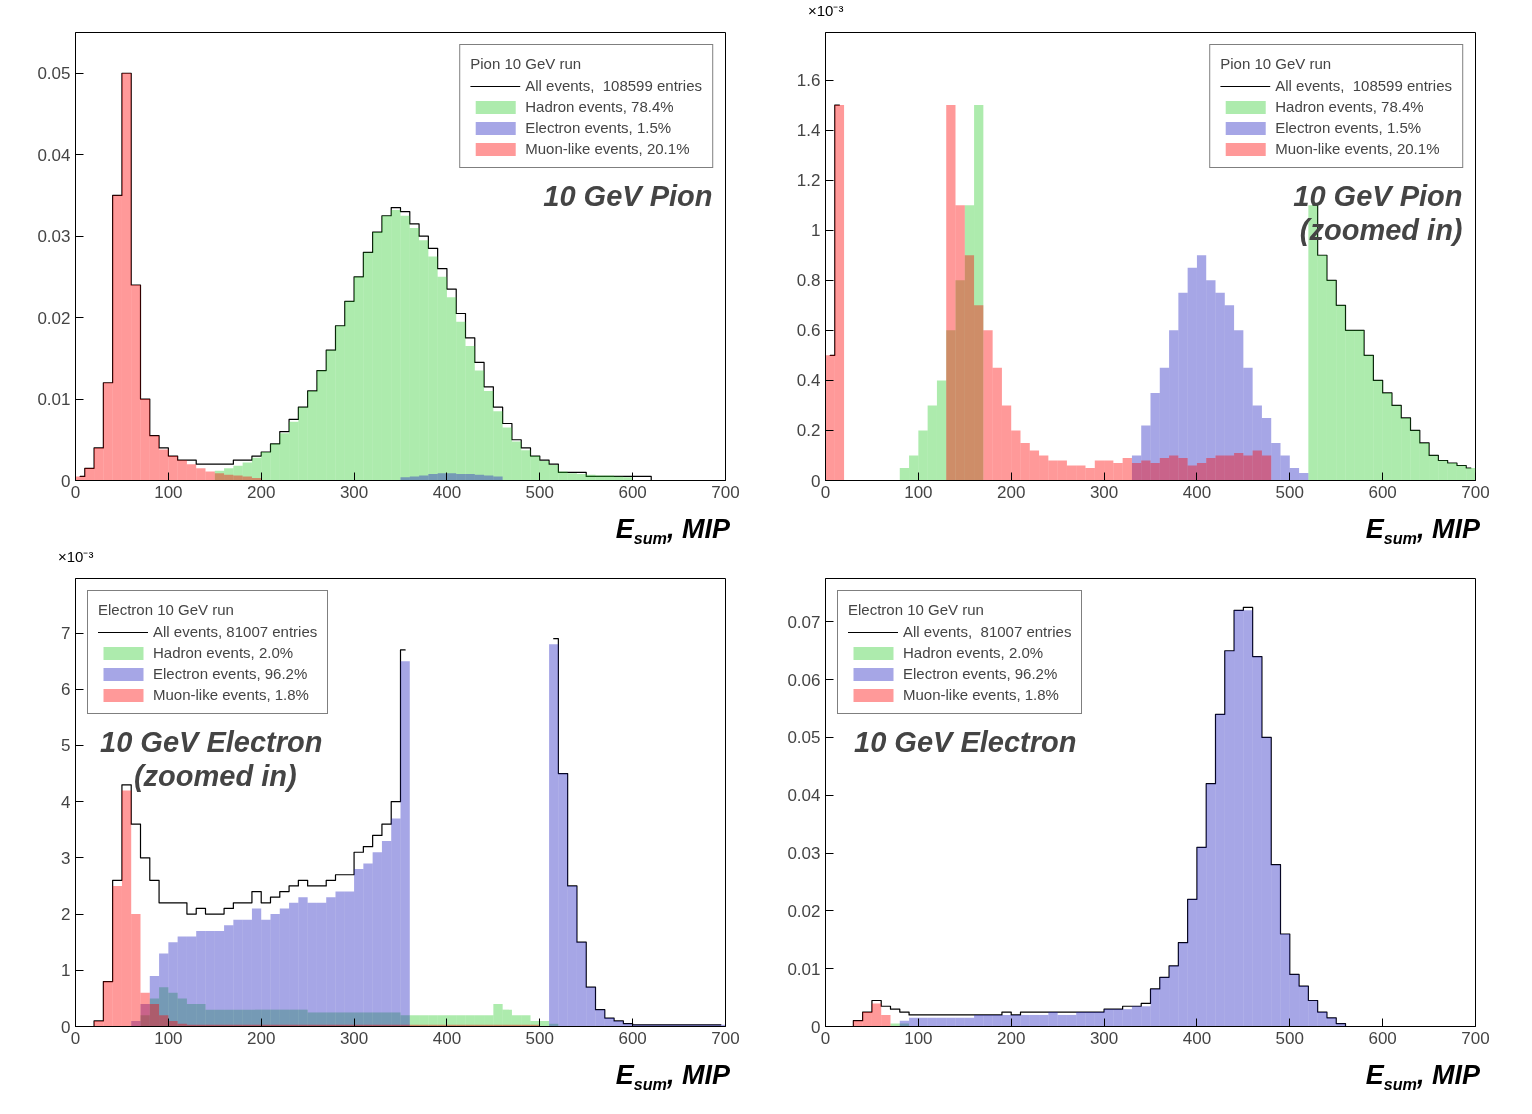  What do you see at coordinates (808, 281) in the screenshot?
I see `y-tick-label: 0.8` at bounding box center [808, 281].